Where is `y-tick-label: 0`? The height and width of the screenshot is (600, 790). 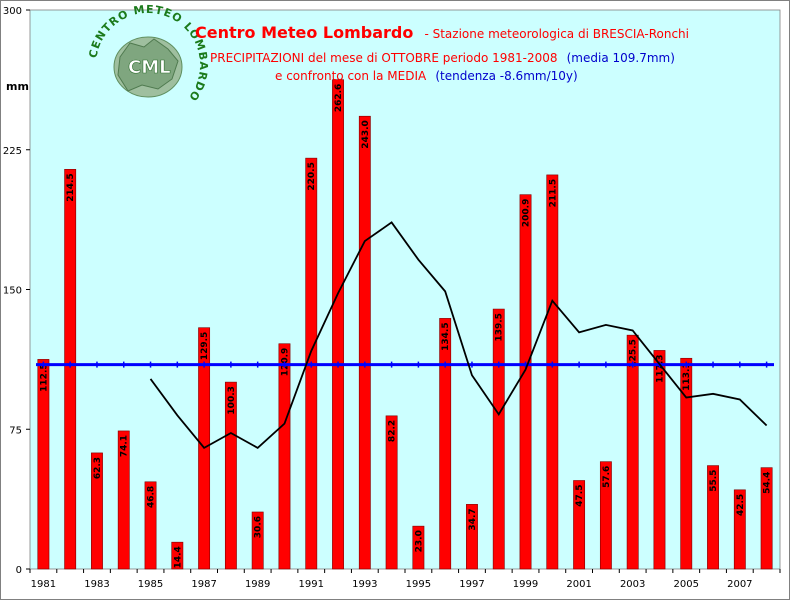 y-tick-label: 0 is located at coordinates (19, 570).